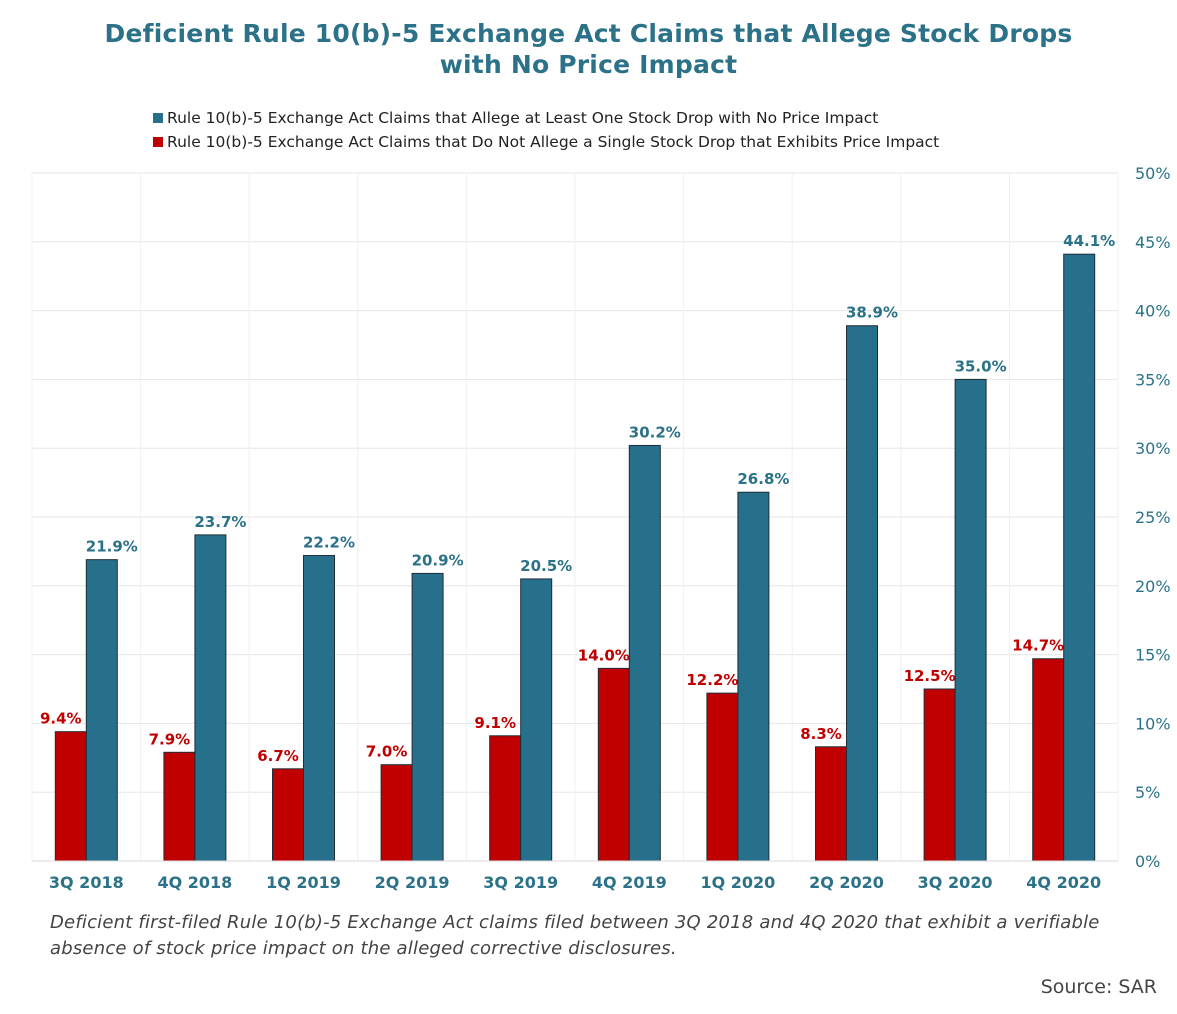 The width and height of the screenshot is (1177, 1014). Describe the element at coordinates (1153, 173) in the screenshot. I see `y-tick-label: 50%` at that location.